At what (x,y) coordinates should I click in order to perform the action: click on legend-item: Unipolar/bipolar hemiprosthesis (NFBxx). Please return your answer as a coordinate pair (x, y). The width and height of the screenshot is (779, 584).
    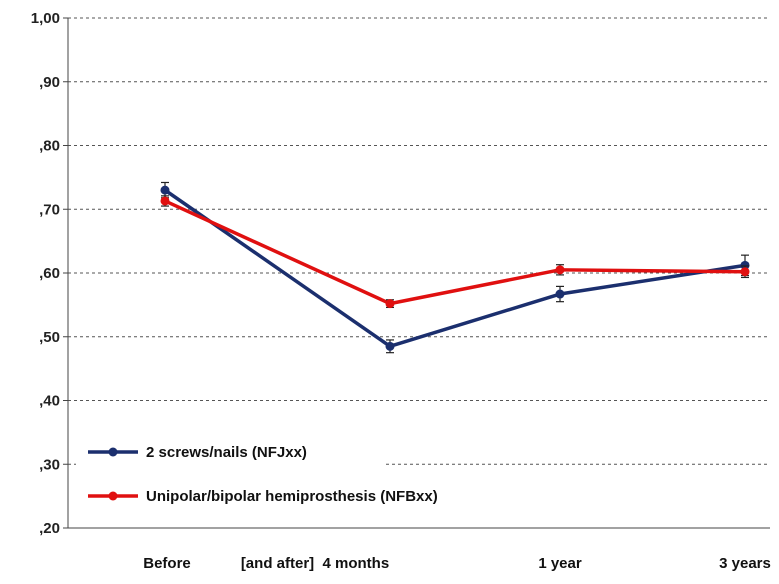
    Looking at the image, I should click on (263, 496).